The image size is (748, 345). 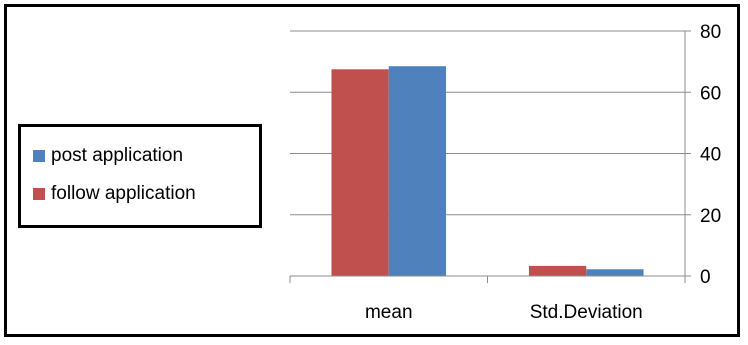 I want to click on legend-item-follow-application: follow application, so click(x=146, y=194).